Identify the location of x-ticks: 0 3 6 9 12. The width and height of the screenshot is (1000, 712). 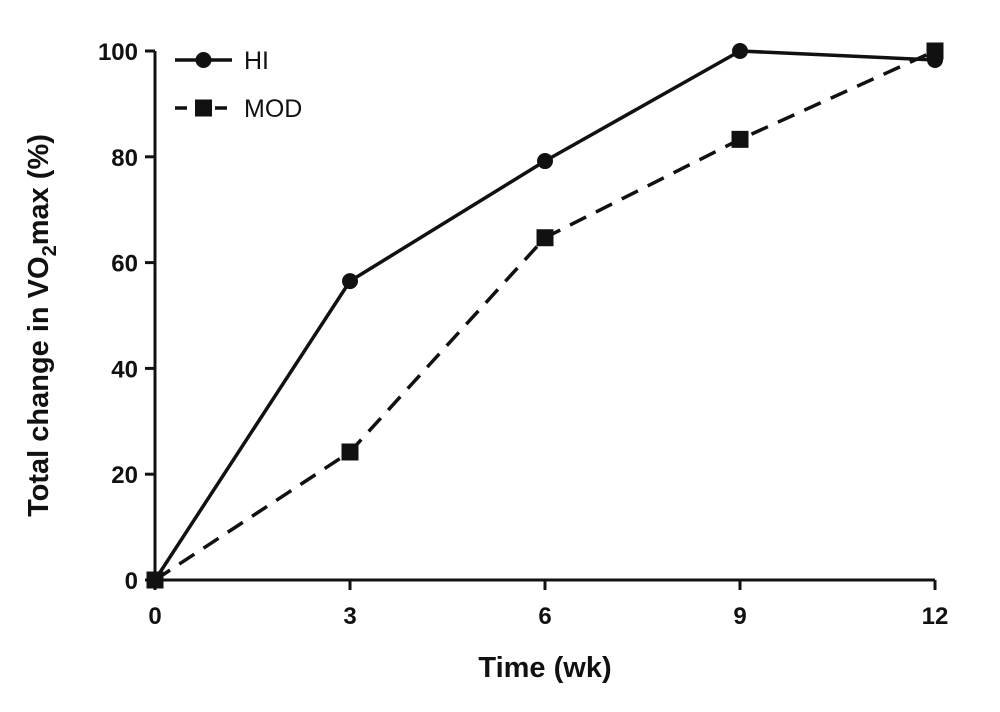
(548, 605).